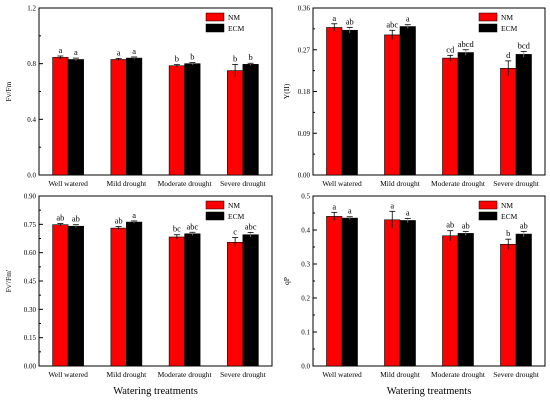 This screenshot has width=550, height=402. Describe the element at coordinates (304, 134) in the screenshot. I see `y-tick-label: 0.09` at that location.